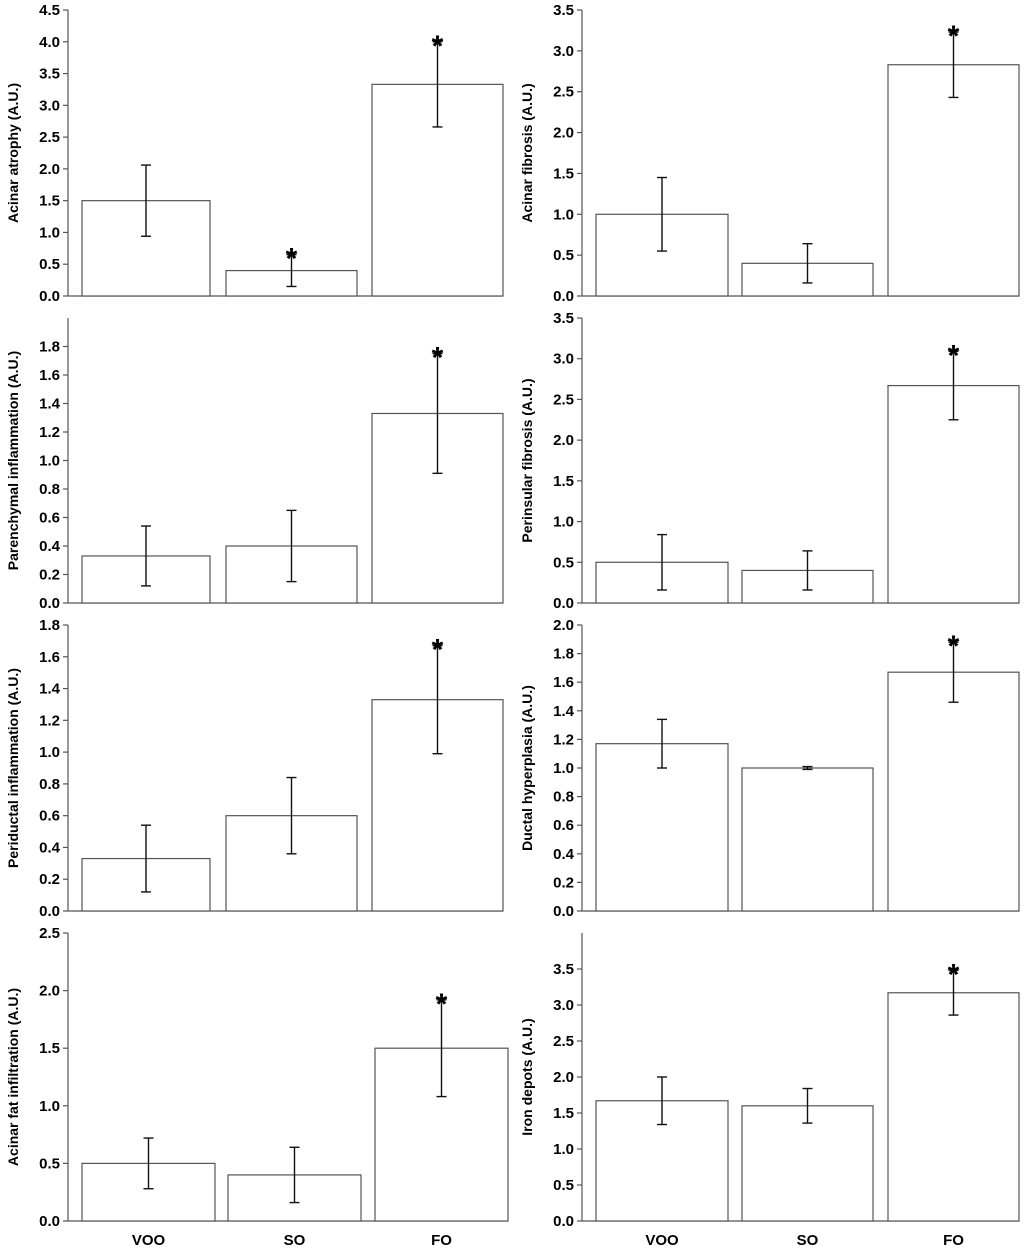  Describe the element at coordinates (49, 10) in the screenshot. I see `y-tick-label: 4.5` at that location.